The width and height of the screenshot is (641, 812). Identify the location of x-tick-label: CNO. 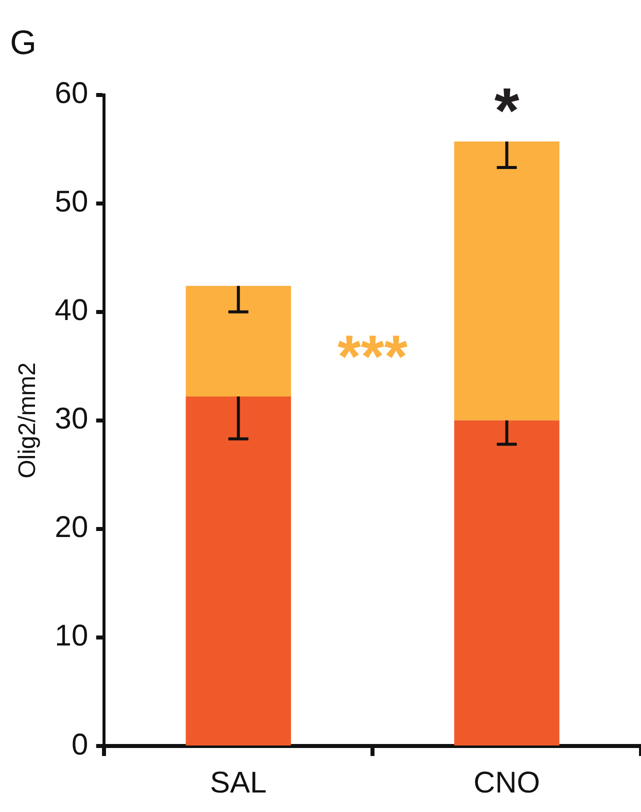
(506, 783).